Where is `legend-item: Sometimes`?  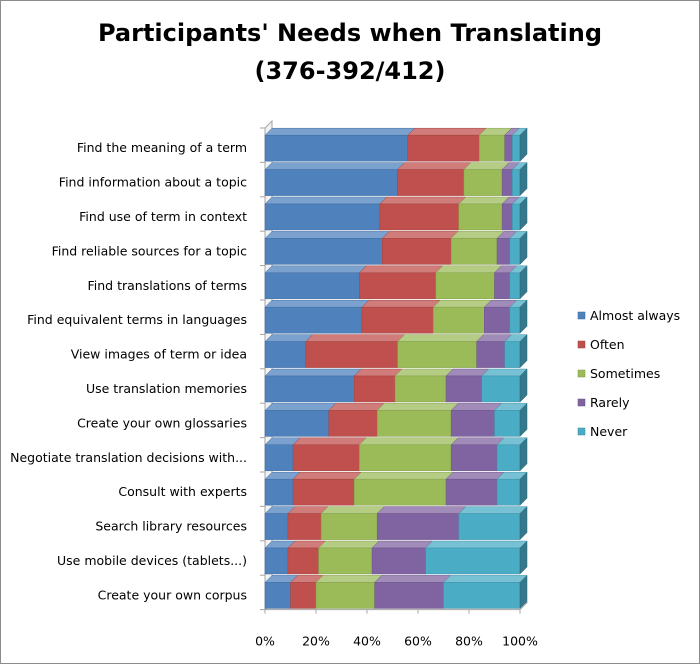
legend-item: Sometimes is located at coordinates (618, 373).